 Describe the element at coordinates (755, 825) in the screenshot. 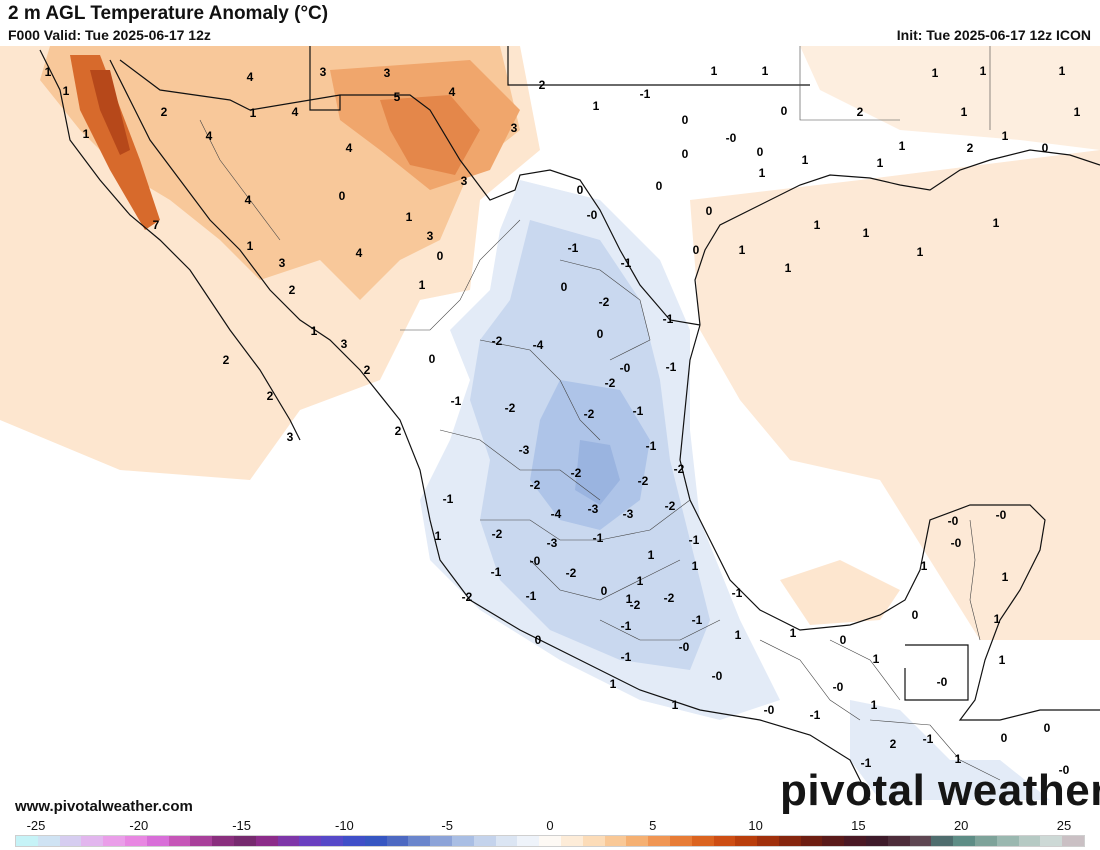

I see `colorbar-tick: 10` at that location.